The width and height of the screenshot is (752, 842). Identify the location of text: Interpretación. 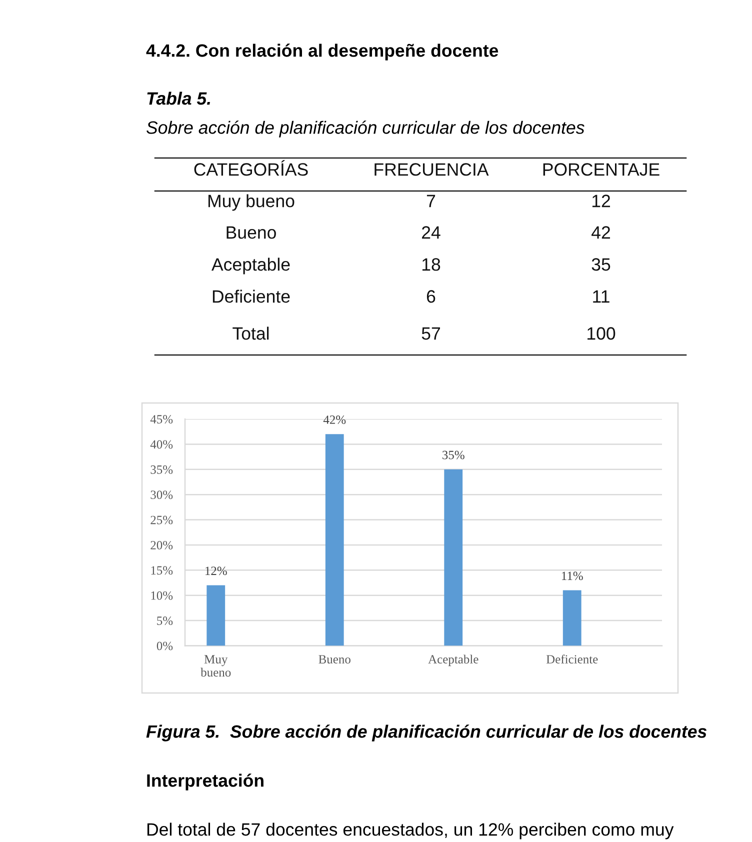
(205, 782).